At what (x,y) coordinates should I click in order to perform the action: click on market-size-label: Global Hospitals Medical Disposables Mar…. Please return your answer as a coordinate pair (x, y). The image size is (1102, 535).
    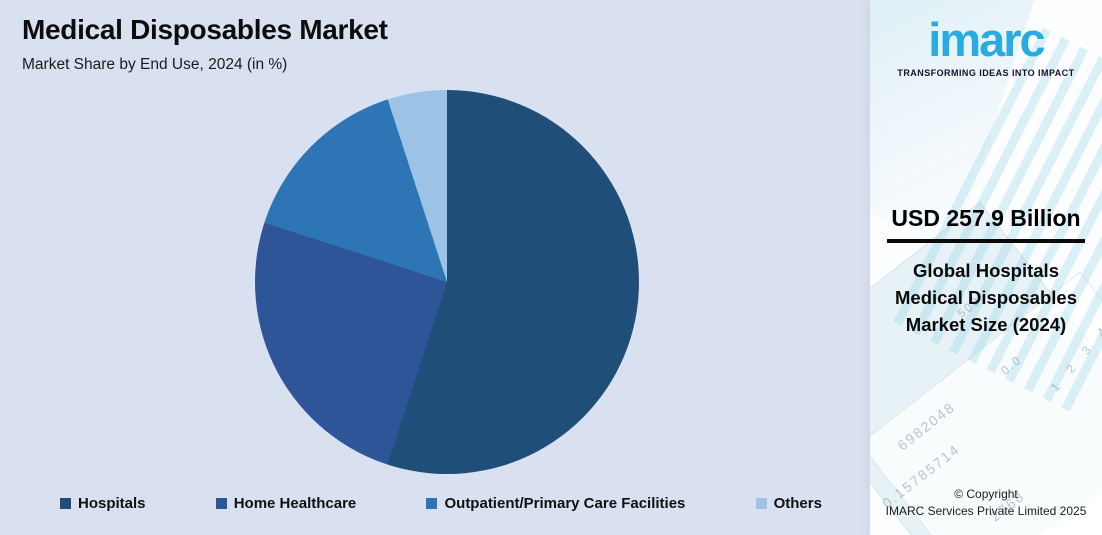
    Looking at the image, I should click on (986, 298).